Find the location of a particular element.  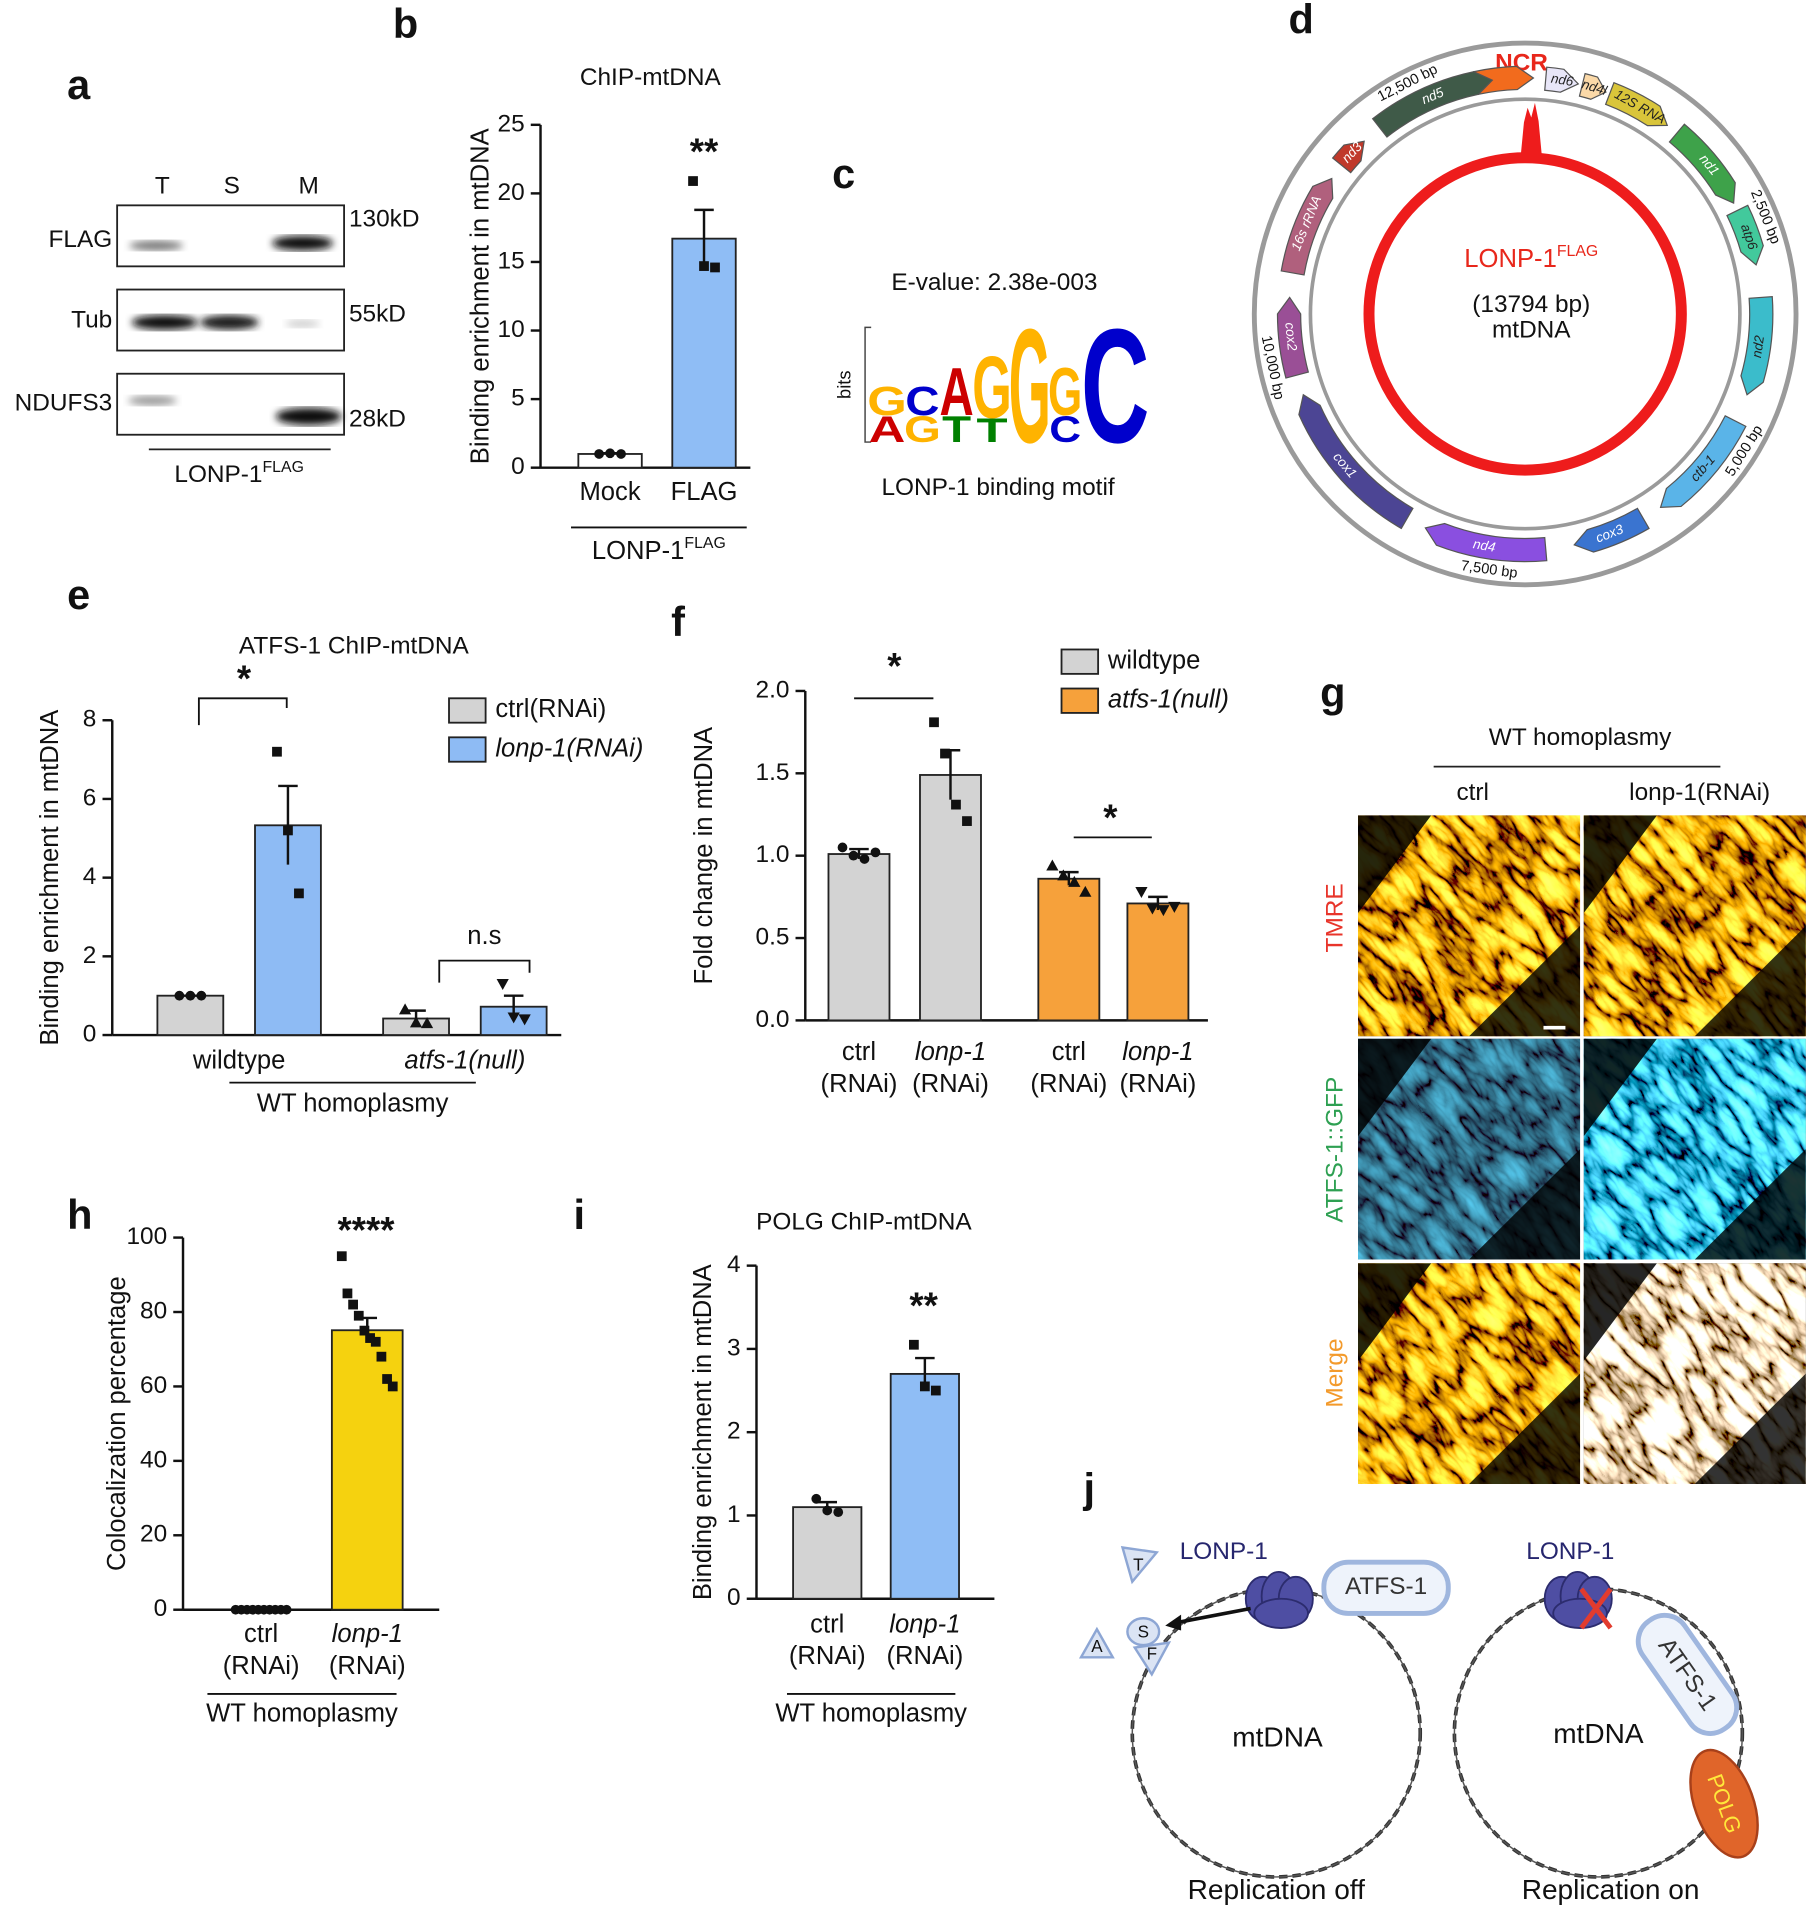

logo-letter: G is located at coordinates (992, 388).